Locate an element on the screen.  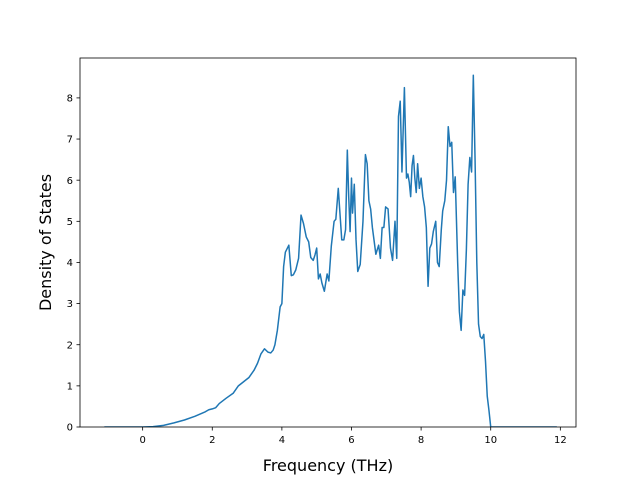
x-axis-label: Frequency (THz) is located at coordinates (328, 465).